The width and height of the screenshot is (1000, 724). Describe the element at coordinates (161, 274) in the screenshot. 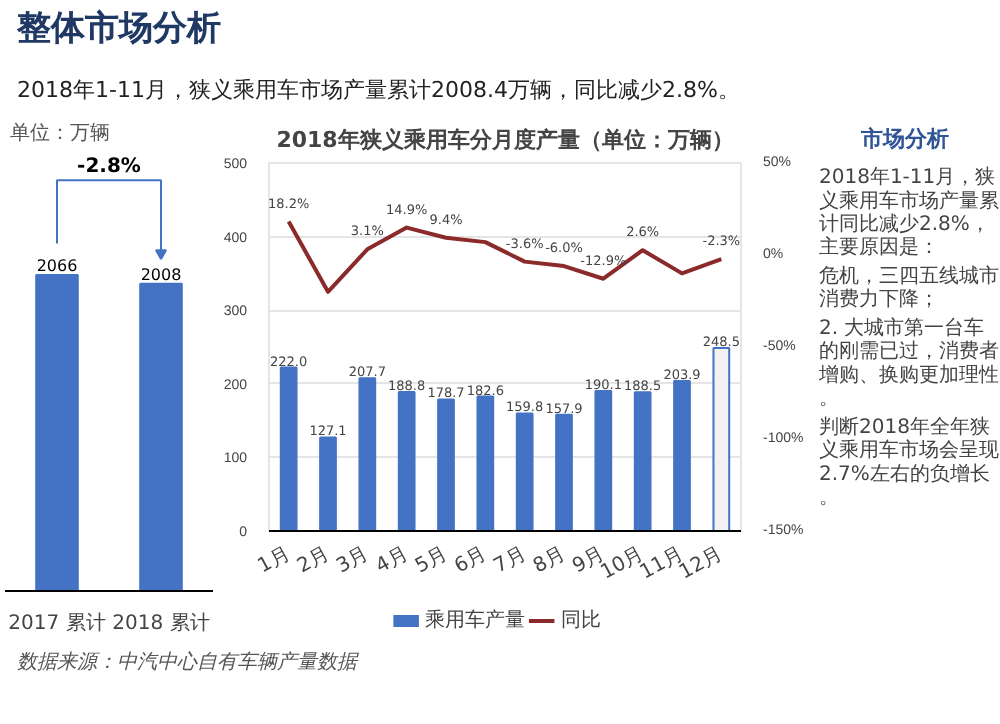

I see `data-label: 2008` at that location.